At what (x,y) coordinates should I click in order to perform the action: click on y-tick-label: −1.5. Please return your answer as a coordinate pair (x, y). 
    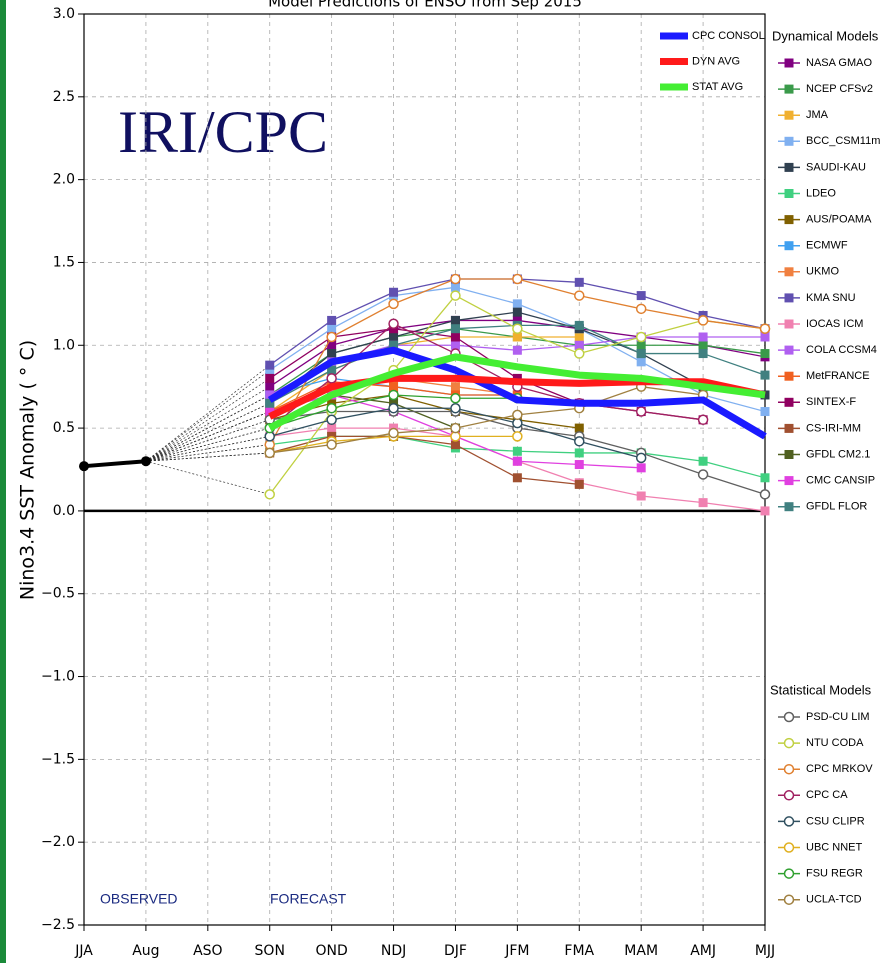
    Looking at the image, I should click on (58, 759).